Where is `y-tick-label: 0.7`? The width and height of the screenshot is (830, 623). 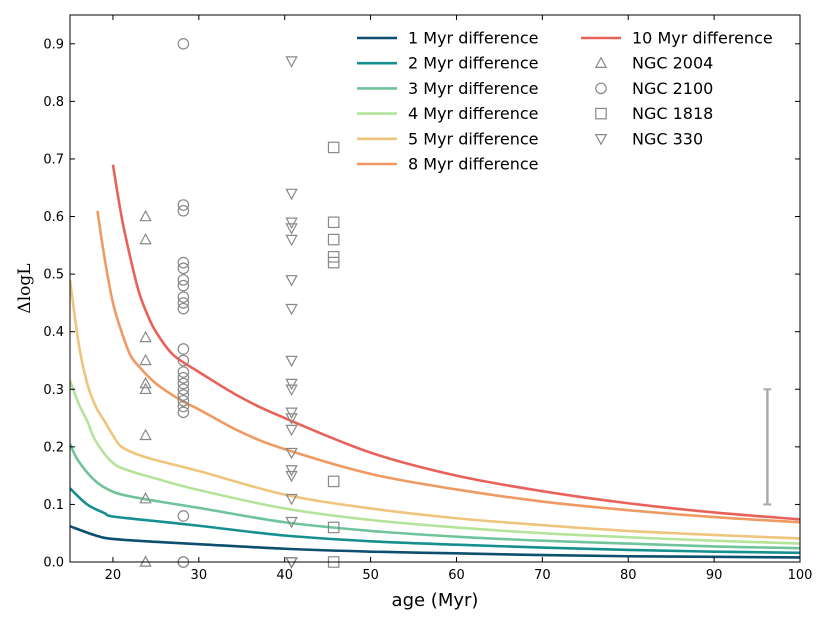
y-tick-label: 0.7 is located at coordinates (53, 159).